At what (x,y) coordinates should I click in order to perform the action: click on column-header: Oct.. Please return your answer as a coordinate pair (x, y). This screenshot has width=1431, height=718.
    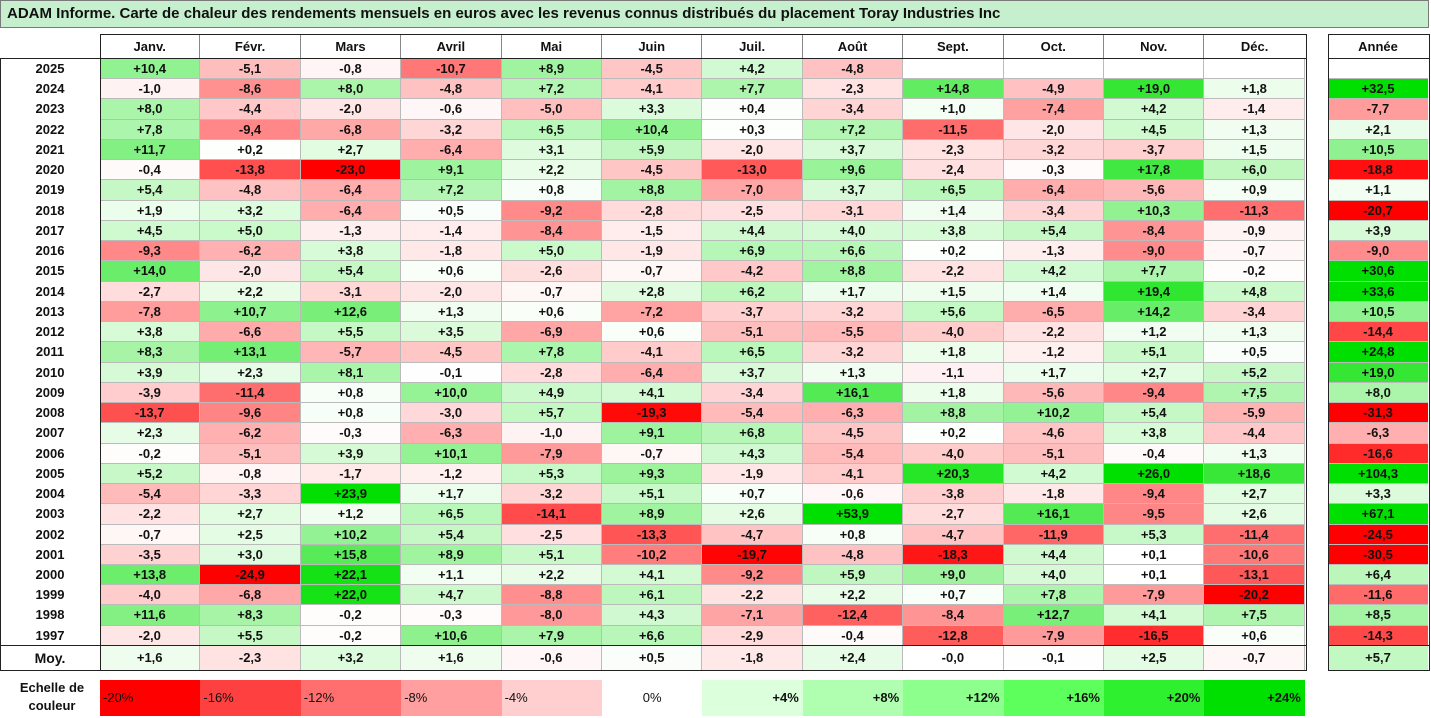
    Looking at the image, I should click on (1054, 46).